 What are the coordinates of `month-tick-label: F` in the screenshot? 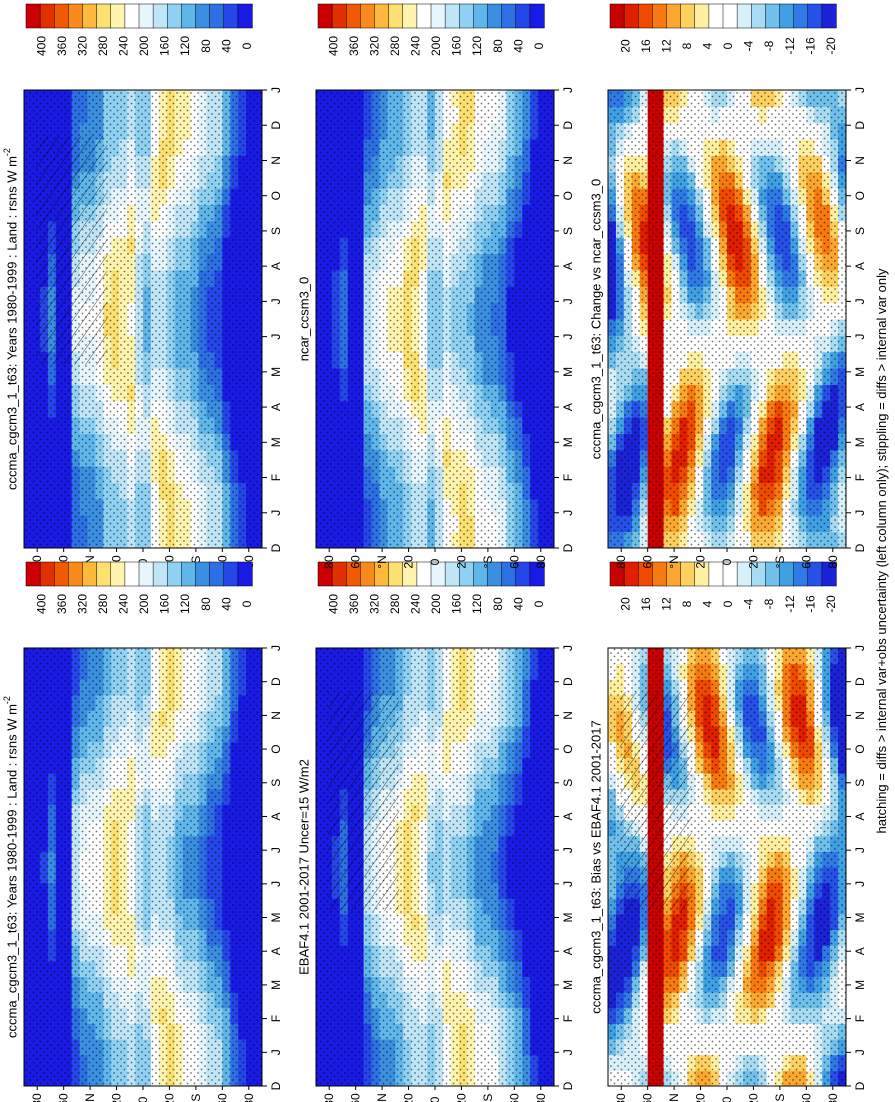 It's located at (276, 1018).